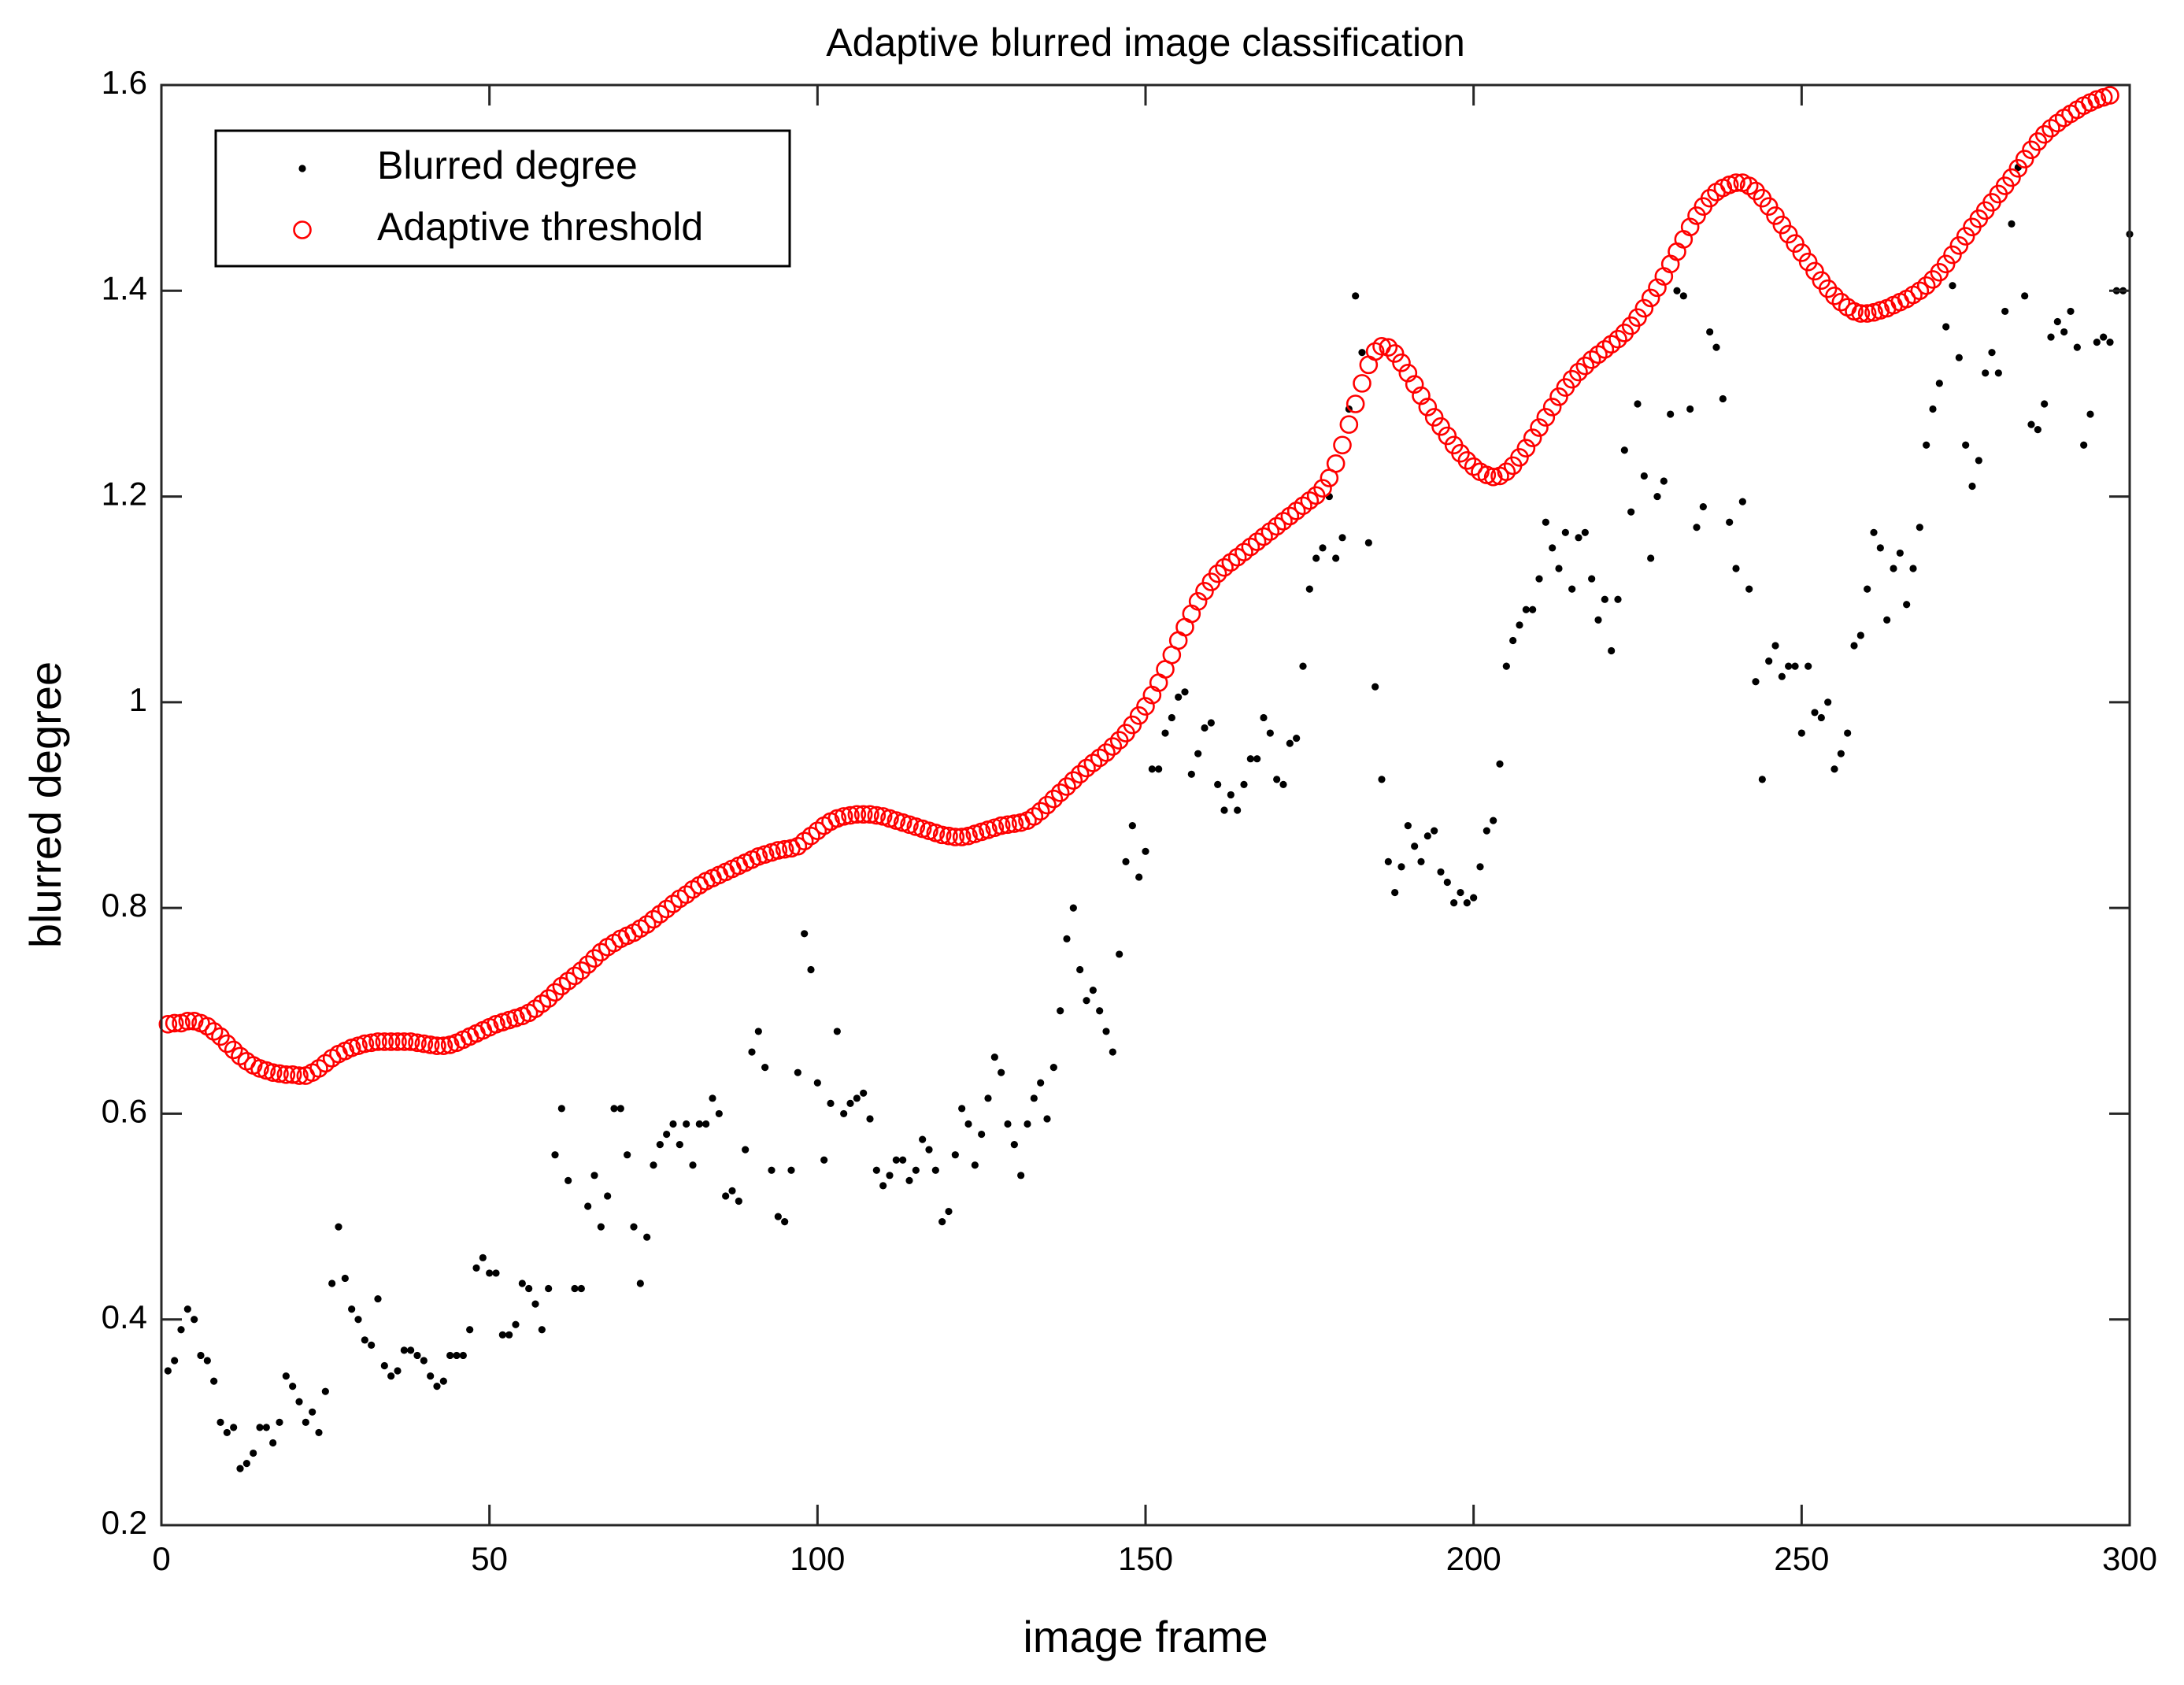 Image resolution: width=2184 pixels, height=1685 pixels. I want to click on legend-label: Adaptive threshold, so click(540, 227).